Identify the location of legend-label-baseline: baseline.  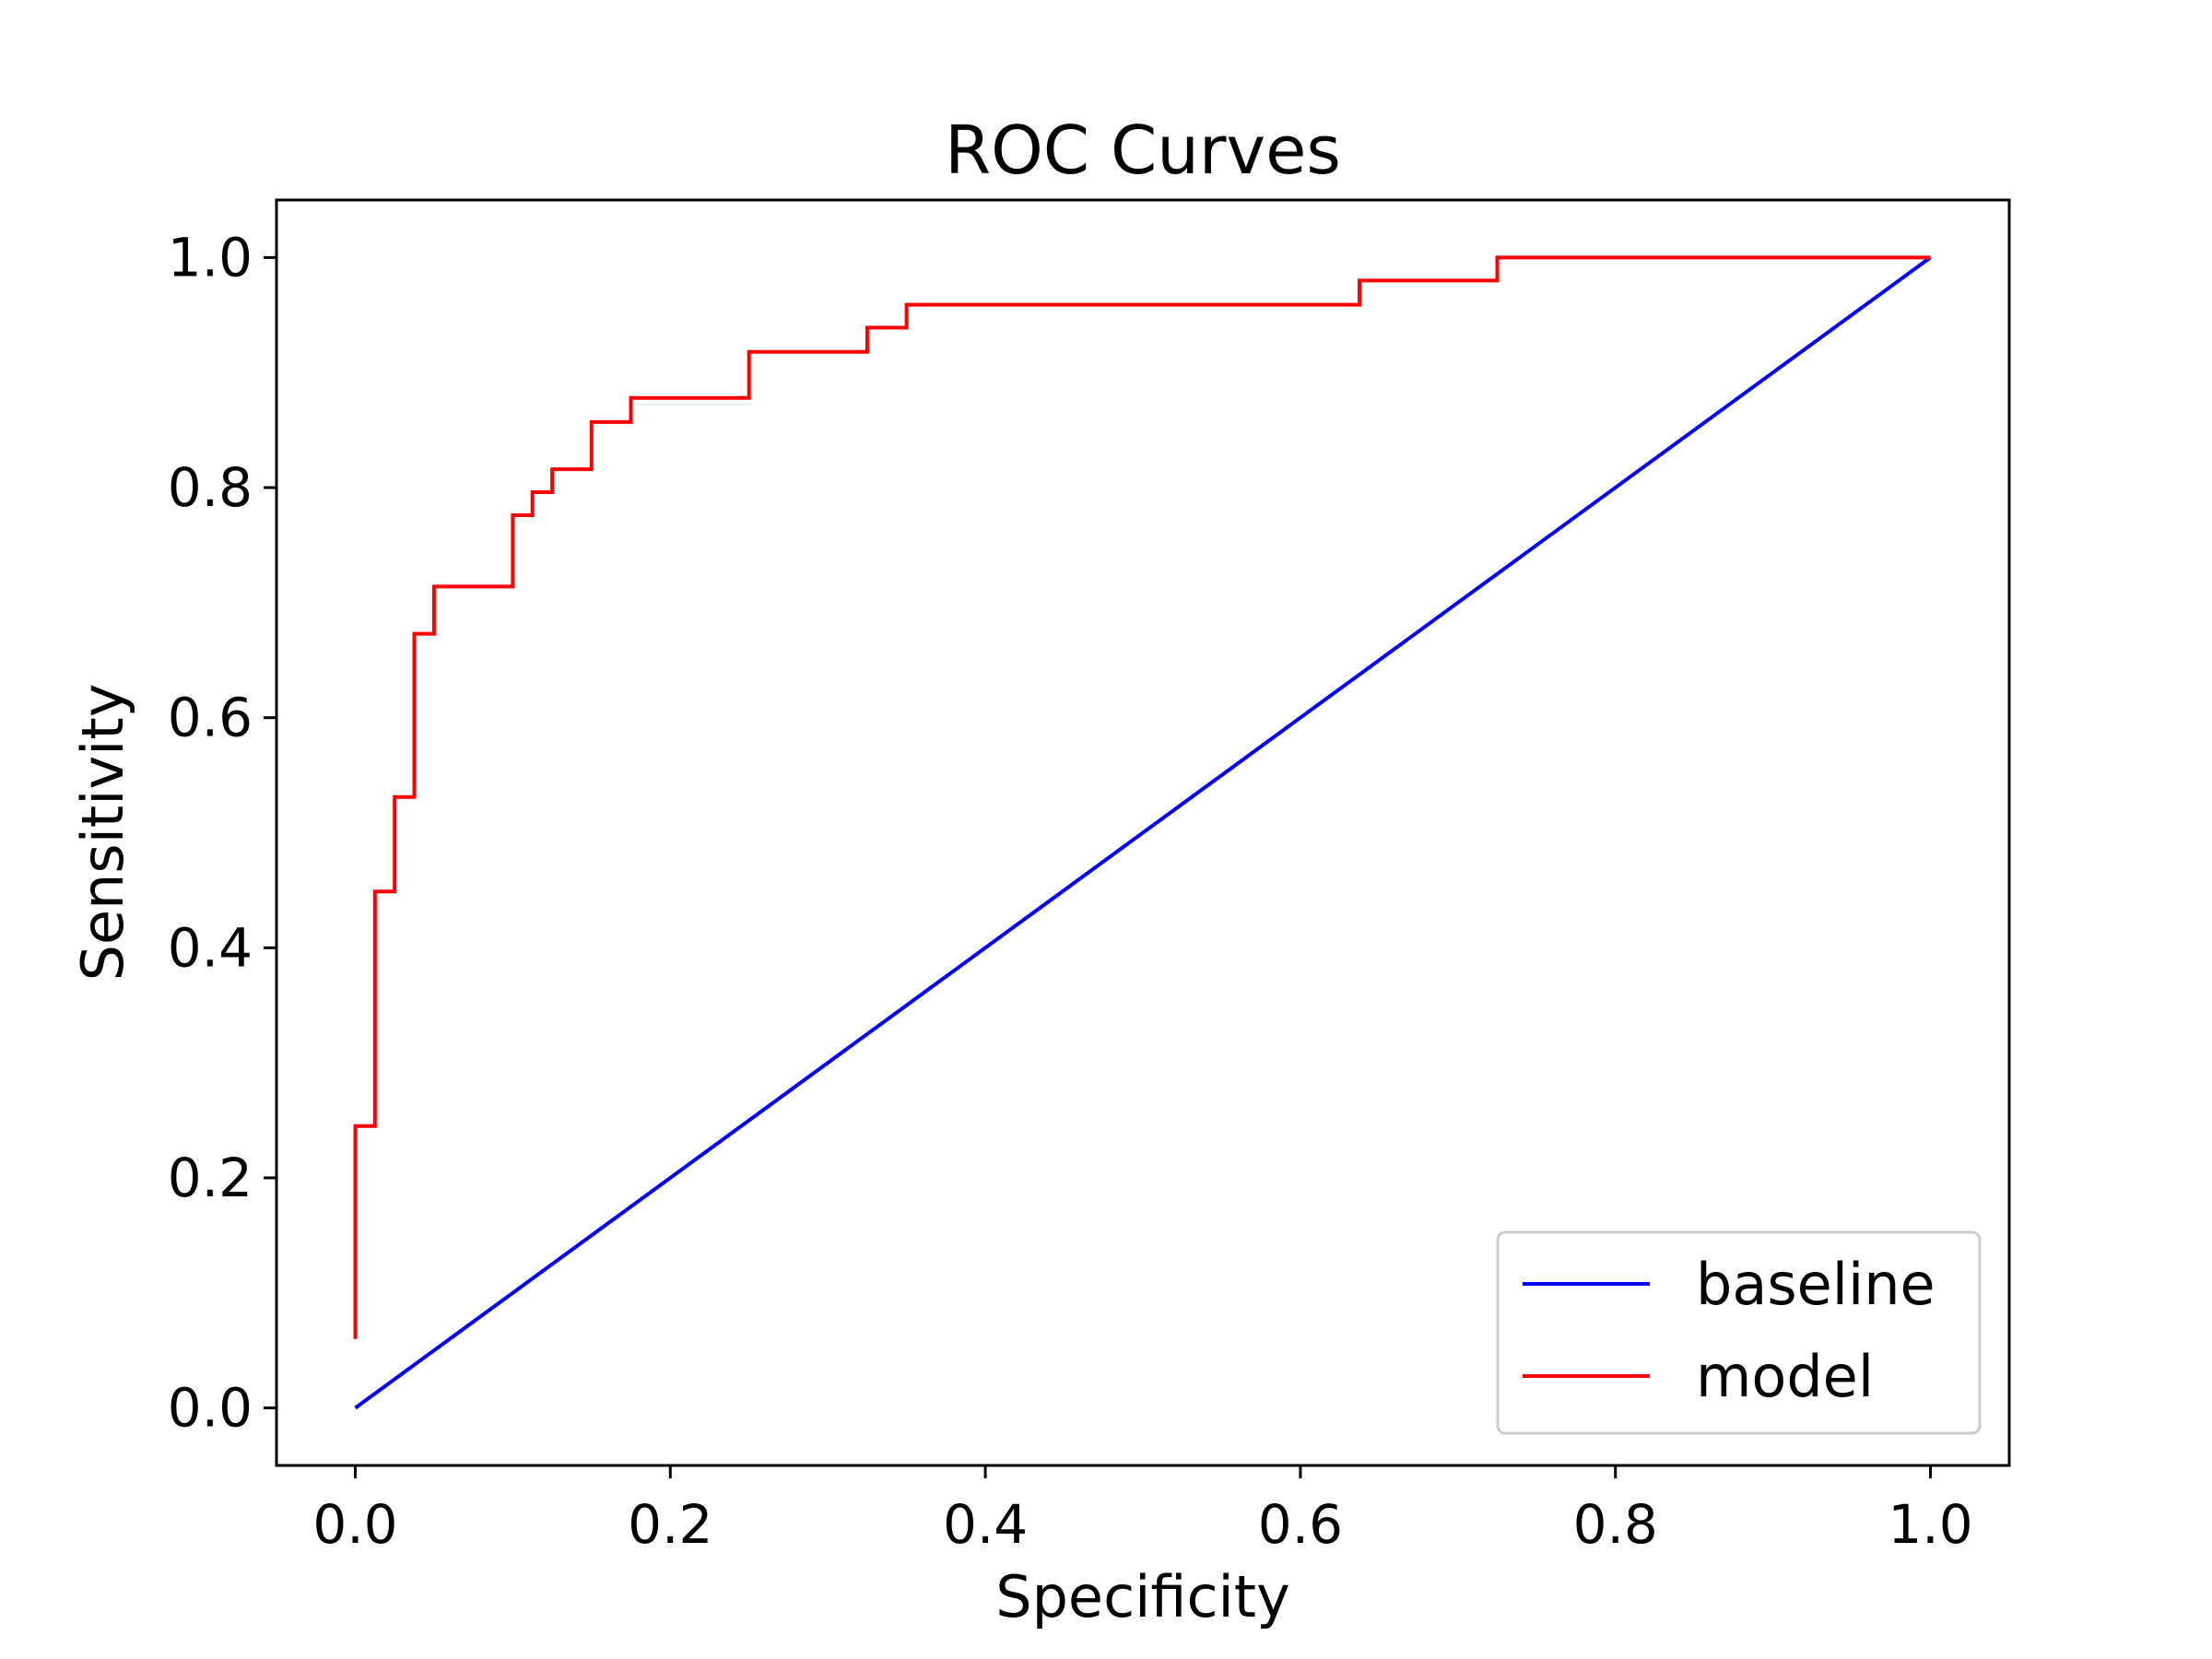
(1816, 1284).